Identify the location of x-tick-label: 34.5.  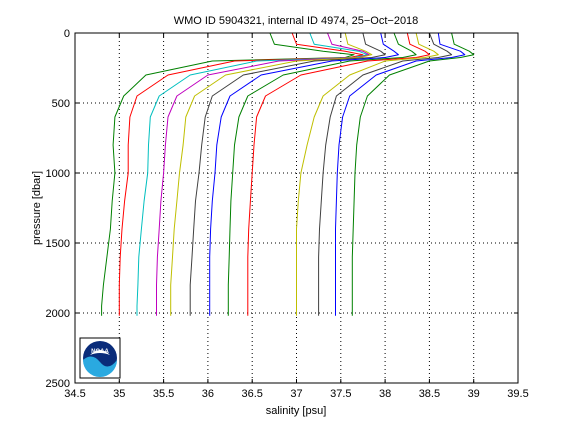
(74, 394).